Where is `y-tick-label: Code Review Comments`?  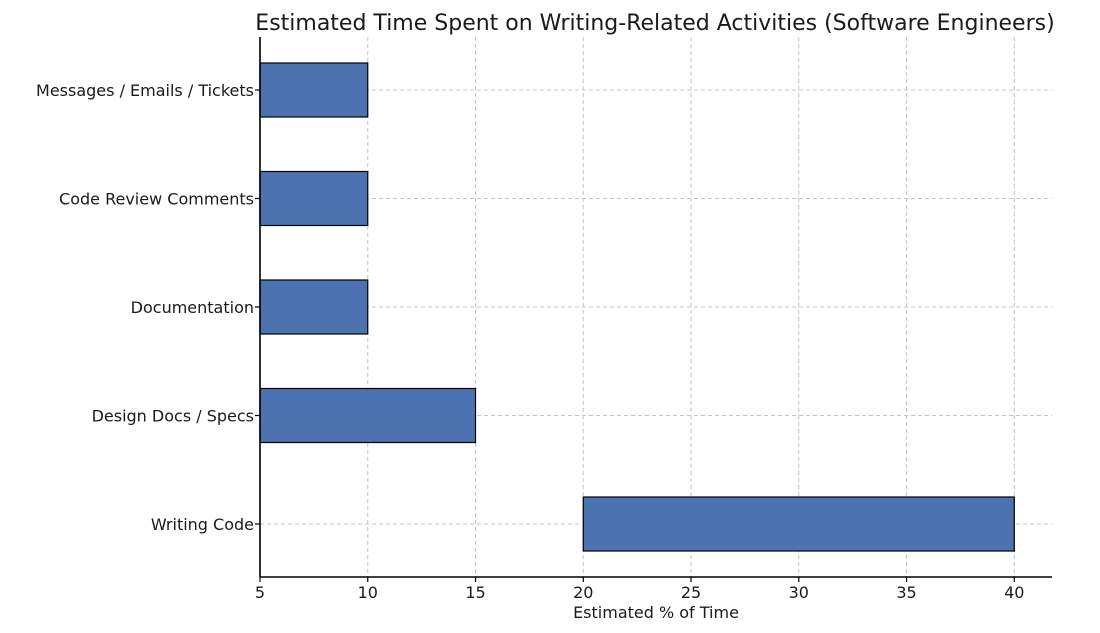 y-tick-label: Code Review Comments is located at coordinates (156, 199).